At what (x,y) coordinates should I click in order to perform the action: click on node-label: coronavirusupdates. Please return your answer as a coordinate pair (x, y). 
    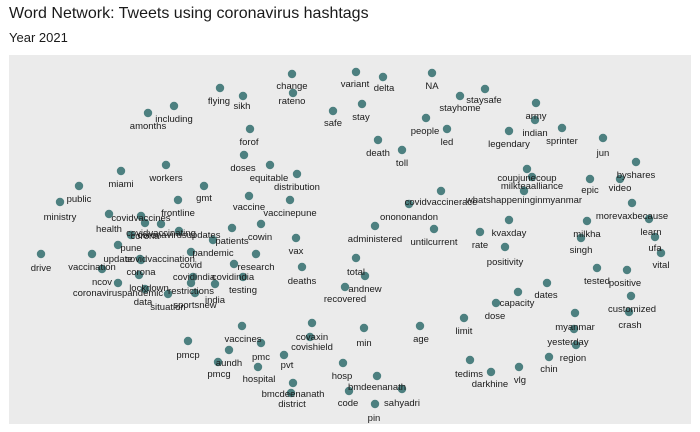
    Looking at the image, I should click on (179, 235).